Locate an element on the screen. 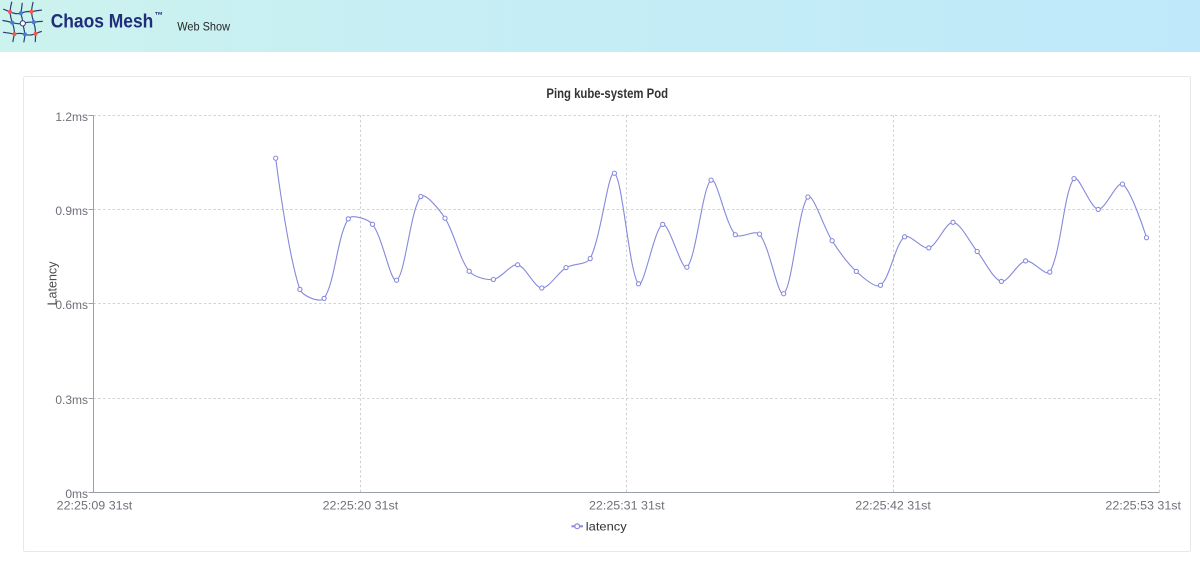 Image resolution: width=1200 pixels, height=564 pixels. svg-text: 22:25:53 31st is located at coordinates (1143, 506).